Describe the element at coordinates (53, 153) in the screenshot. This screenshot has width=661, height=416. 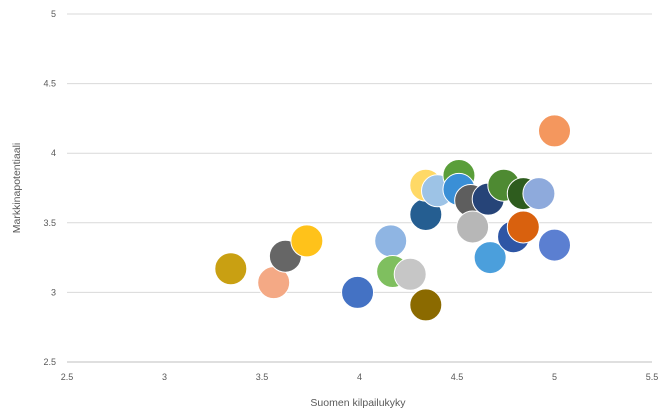
I see `y-tick-label: 4` at that location.